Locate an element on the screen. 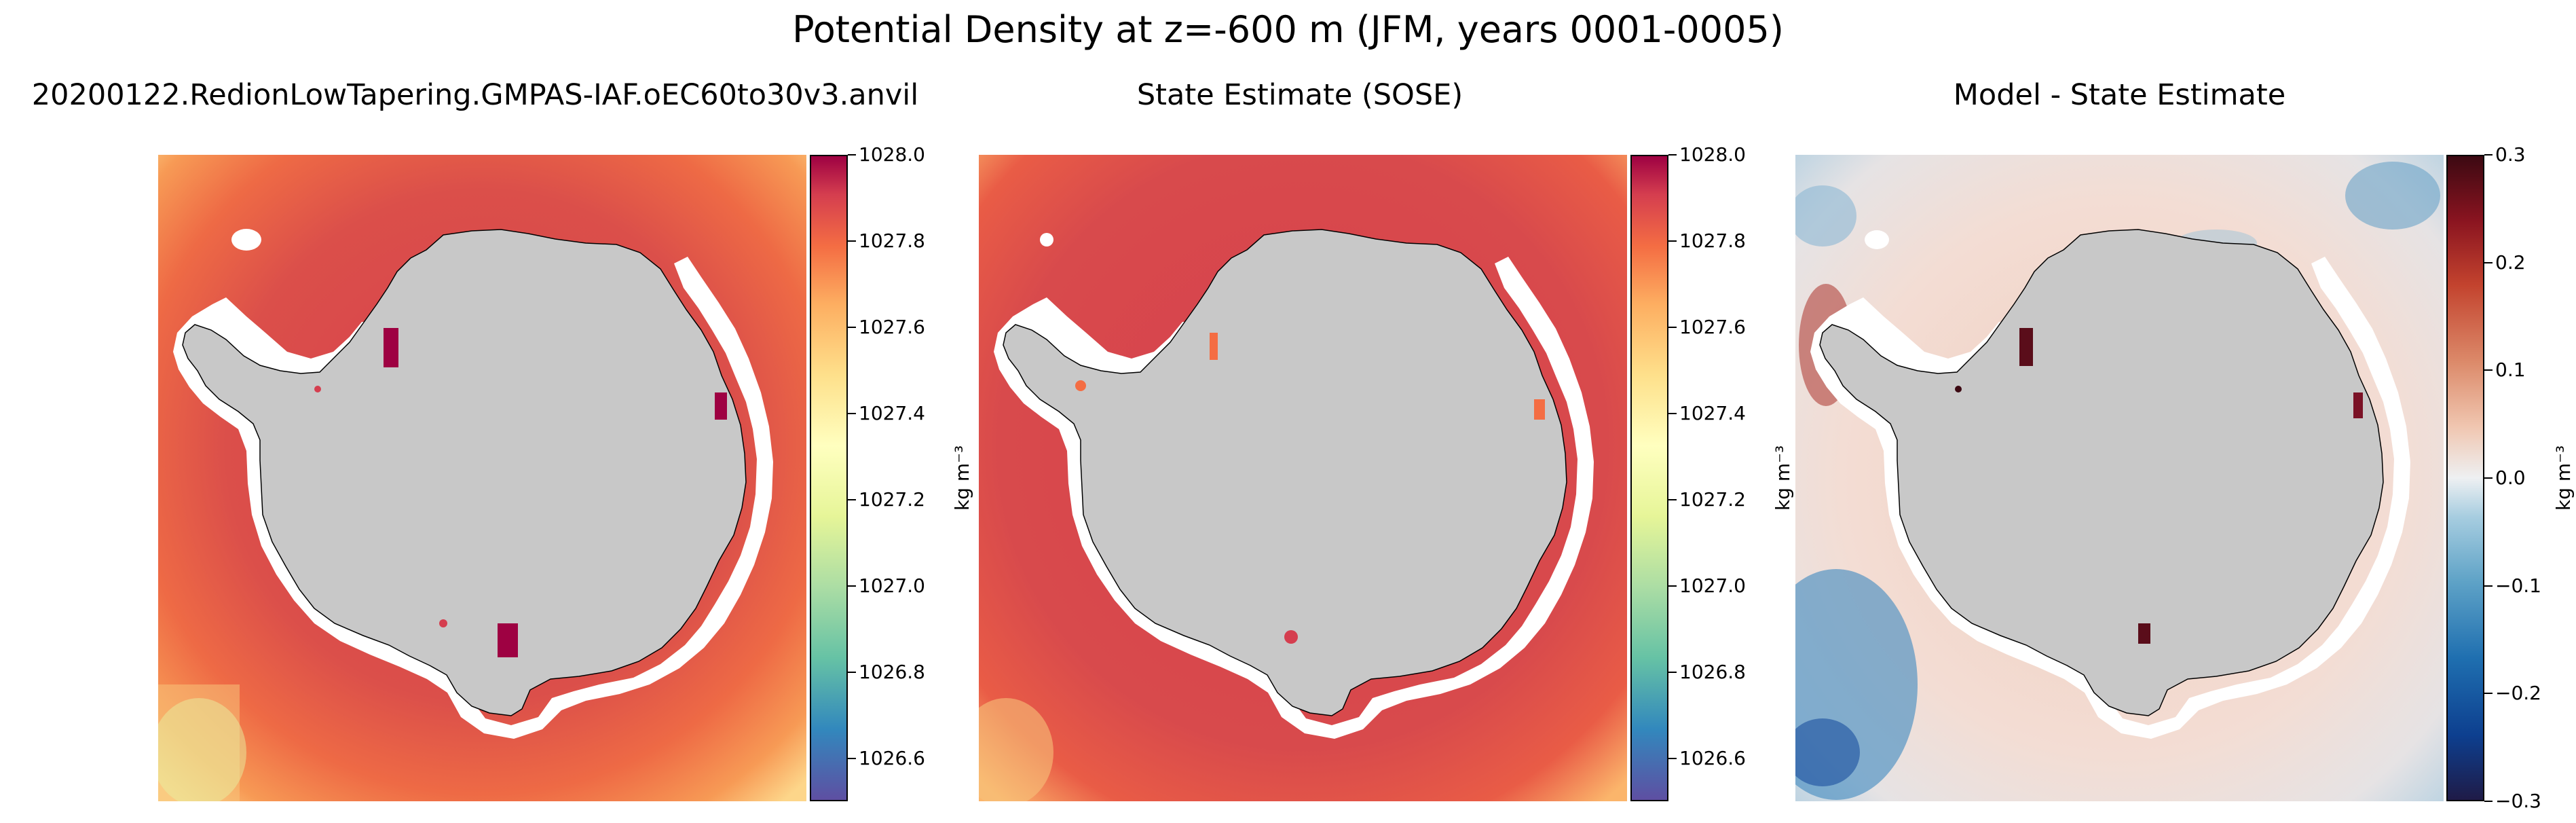 The width and height of the screenshot is (2576, 823). panel-title-diff: Model - State Estimate is located at coordinates (2120, 95).